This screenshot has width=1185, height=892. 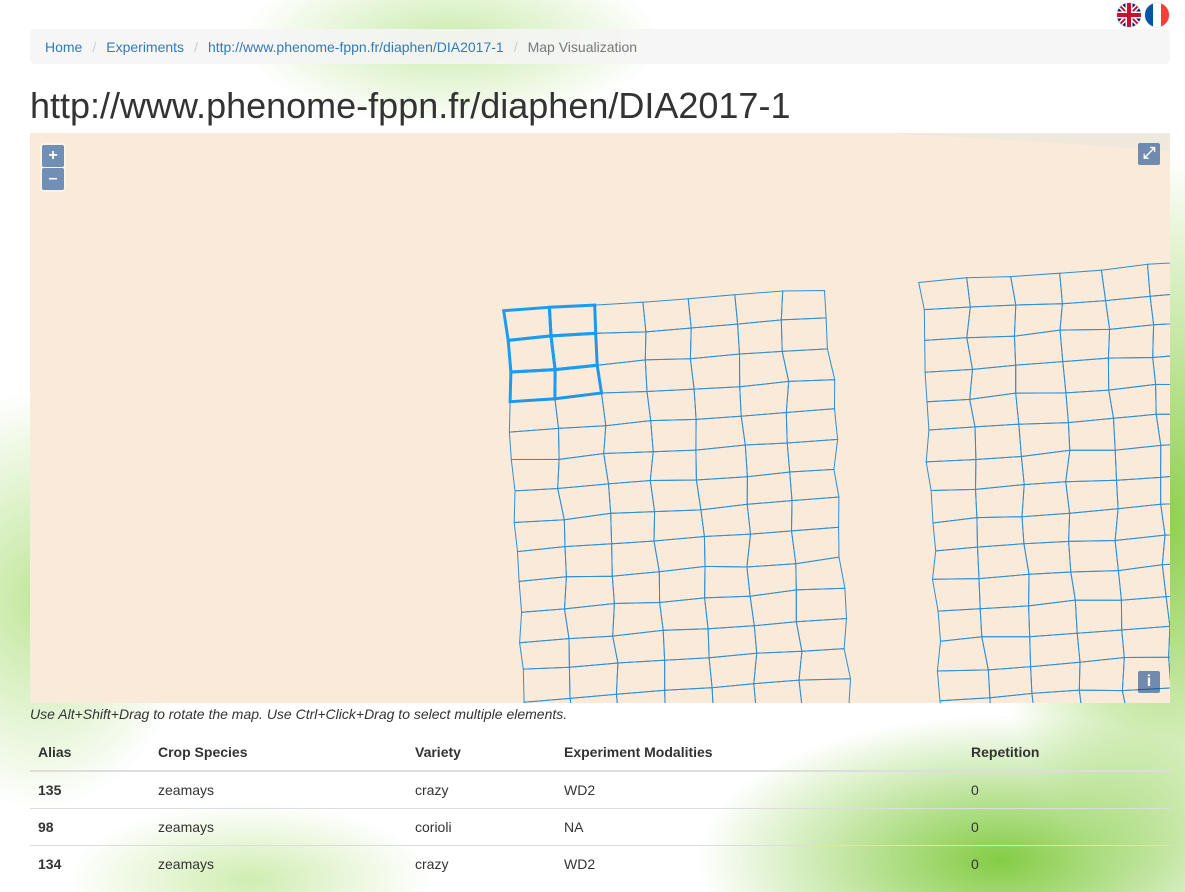 I want to click on zoom-in-button: +, so click(x=53, y=156).